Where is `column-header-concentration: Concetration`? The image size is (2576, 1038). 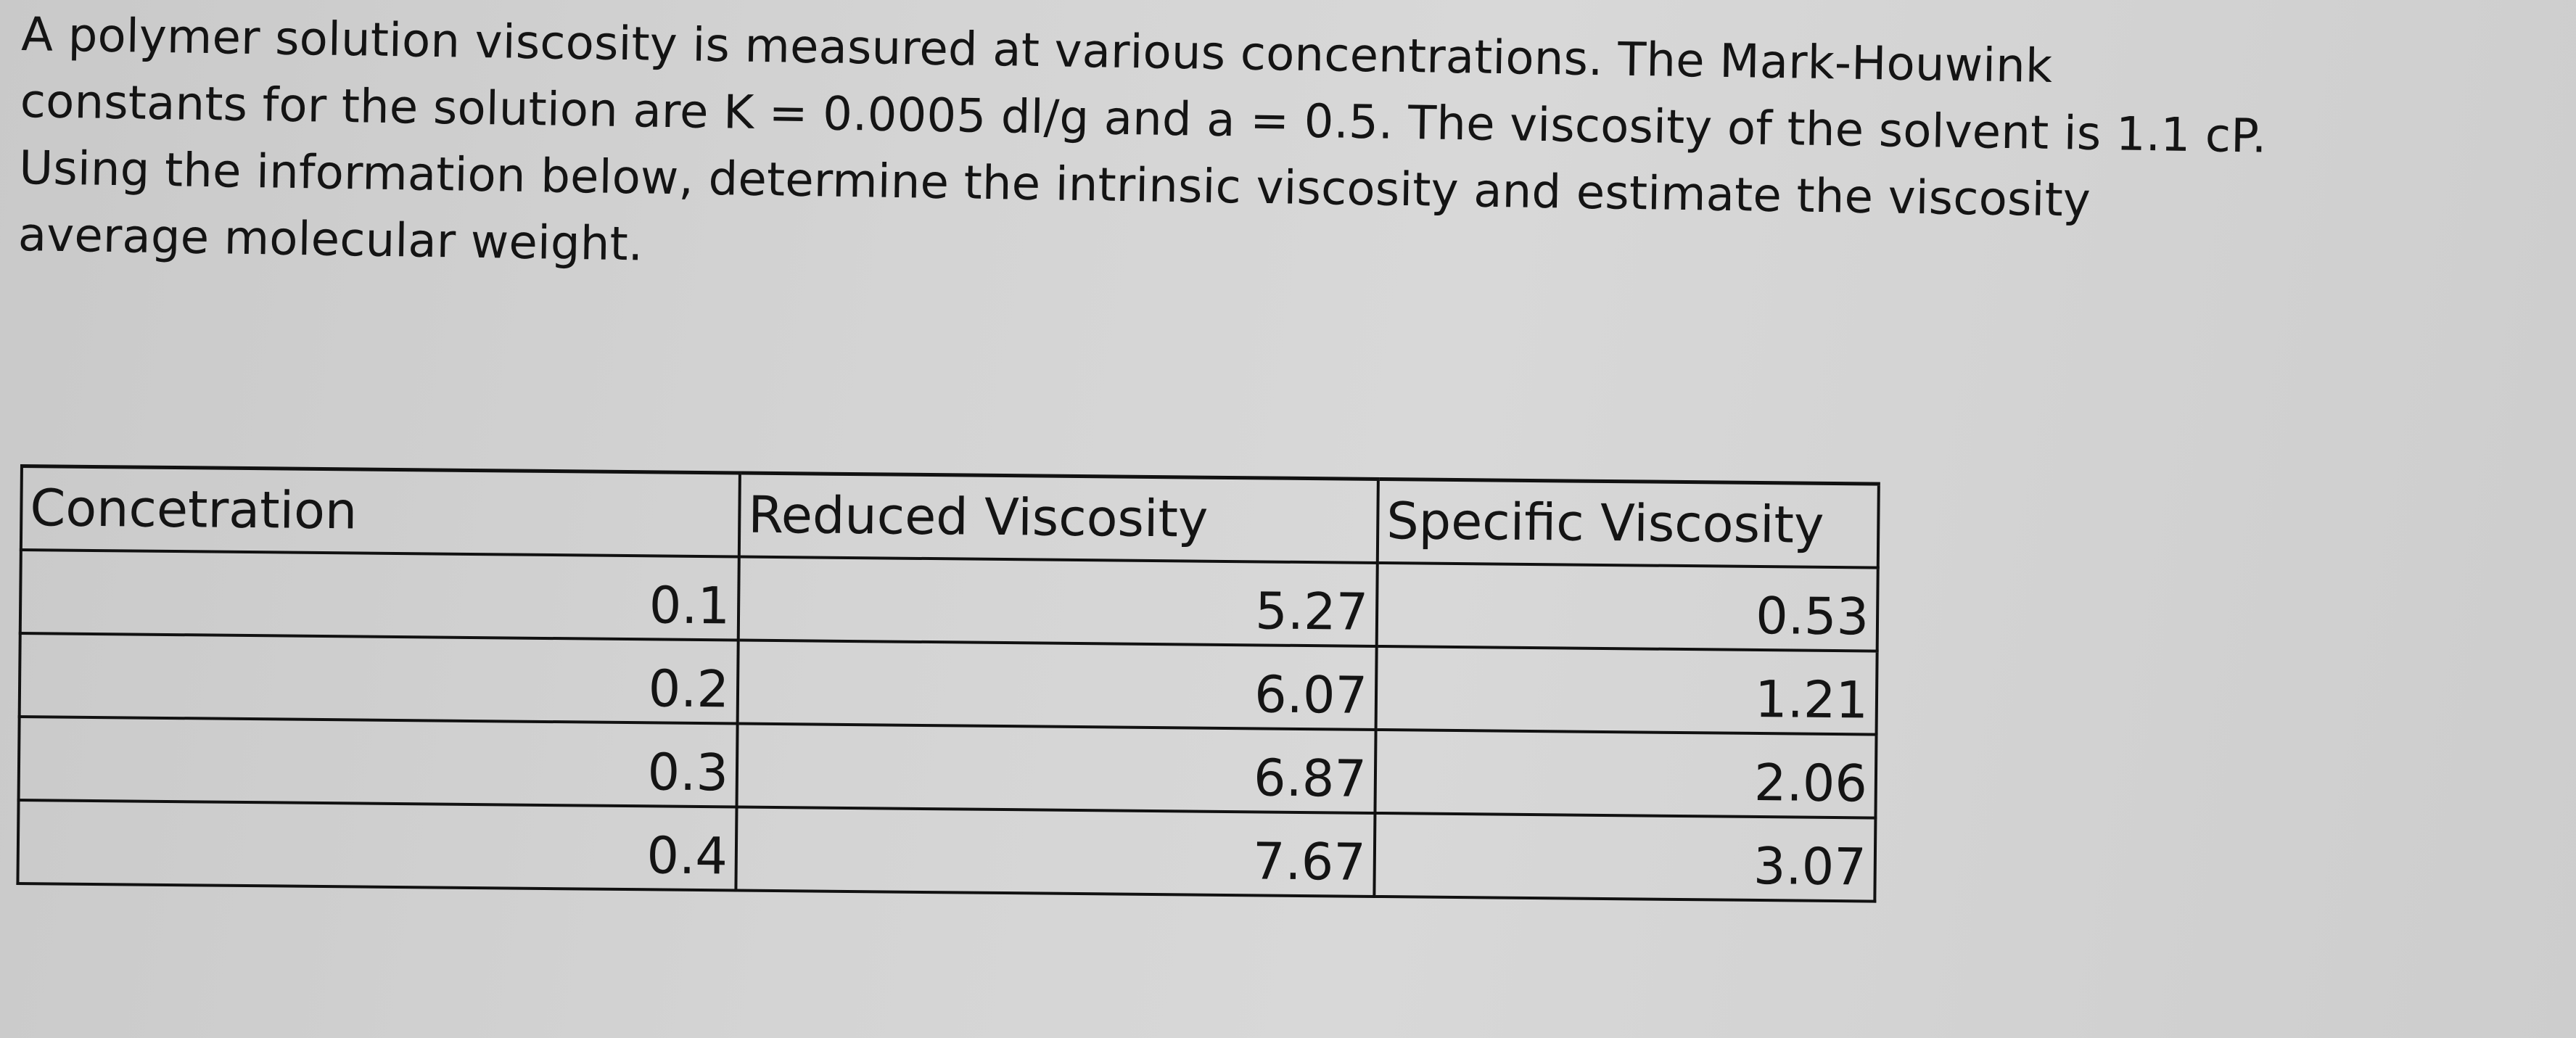 column-header-concentration: Concetration is located at coordinates (380, 511).